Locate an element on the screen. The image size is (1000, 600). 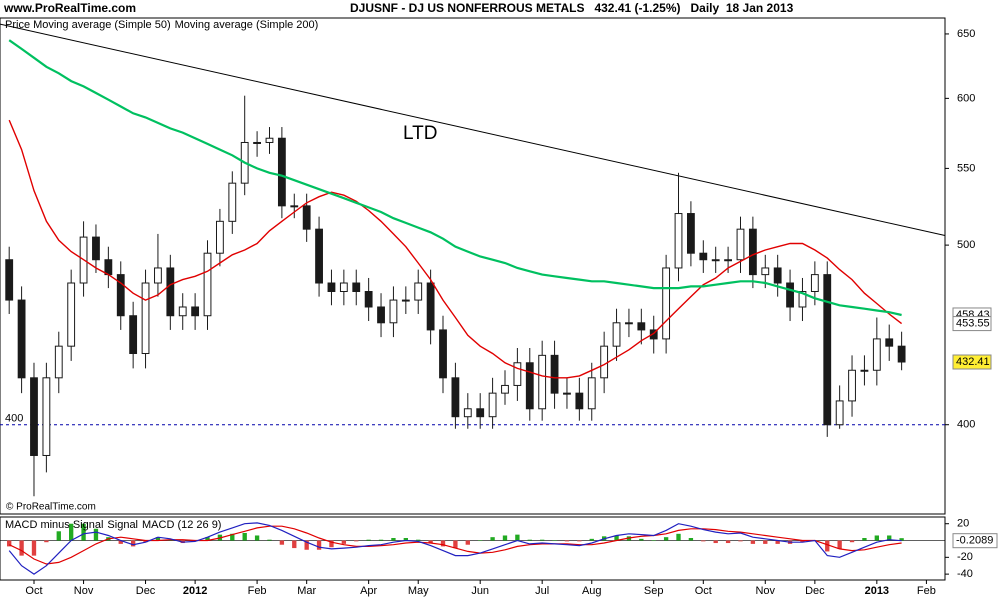
legend-entry: MACD (12 26 9) is located at coordinates (181, 525).